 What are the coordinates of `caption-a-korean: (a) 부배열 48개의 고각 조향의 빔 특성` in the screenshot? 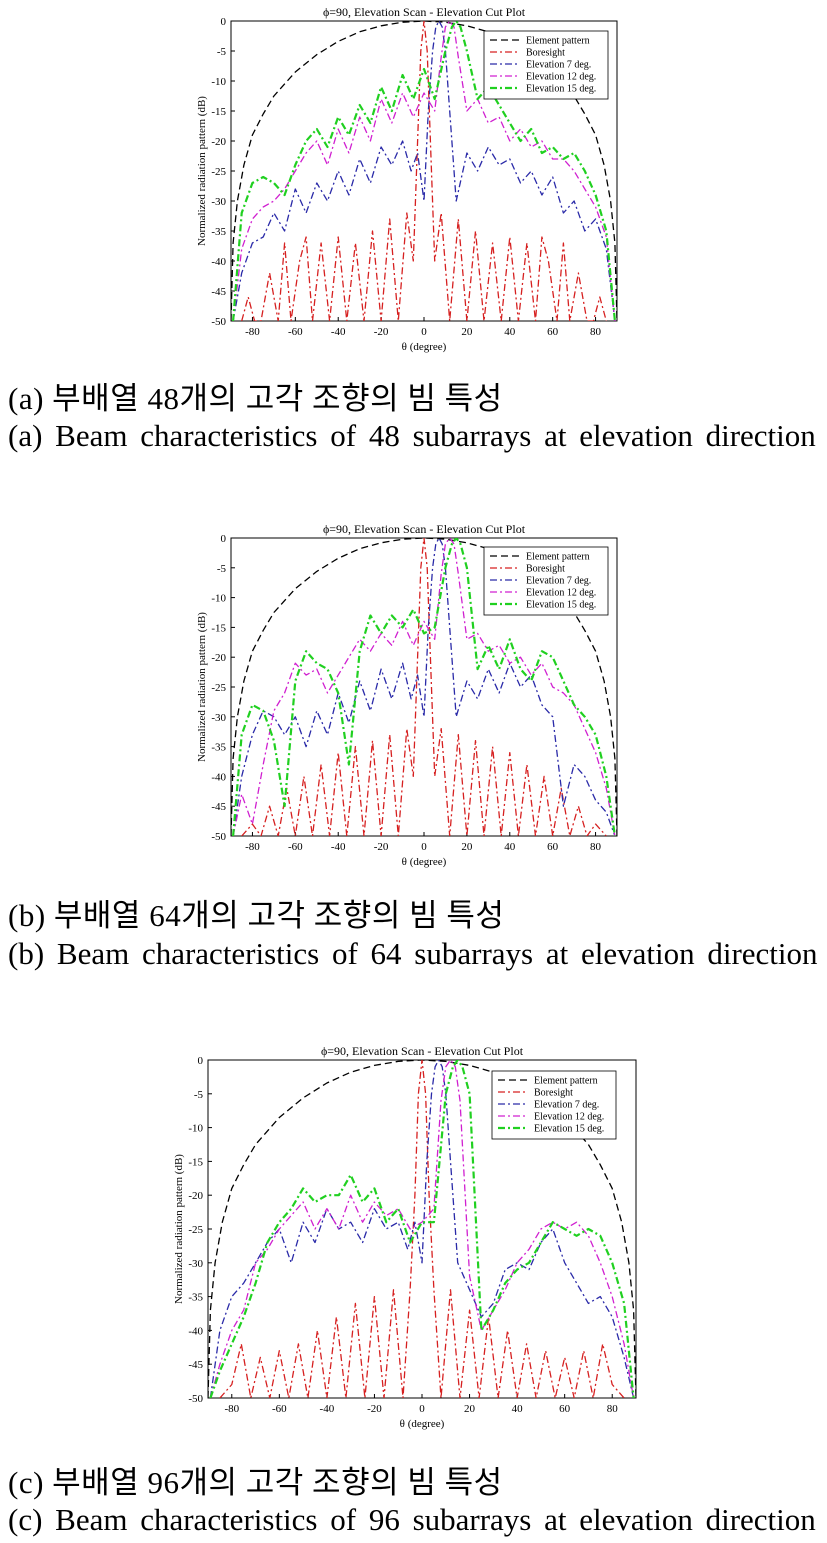 It's located at (255, 398).